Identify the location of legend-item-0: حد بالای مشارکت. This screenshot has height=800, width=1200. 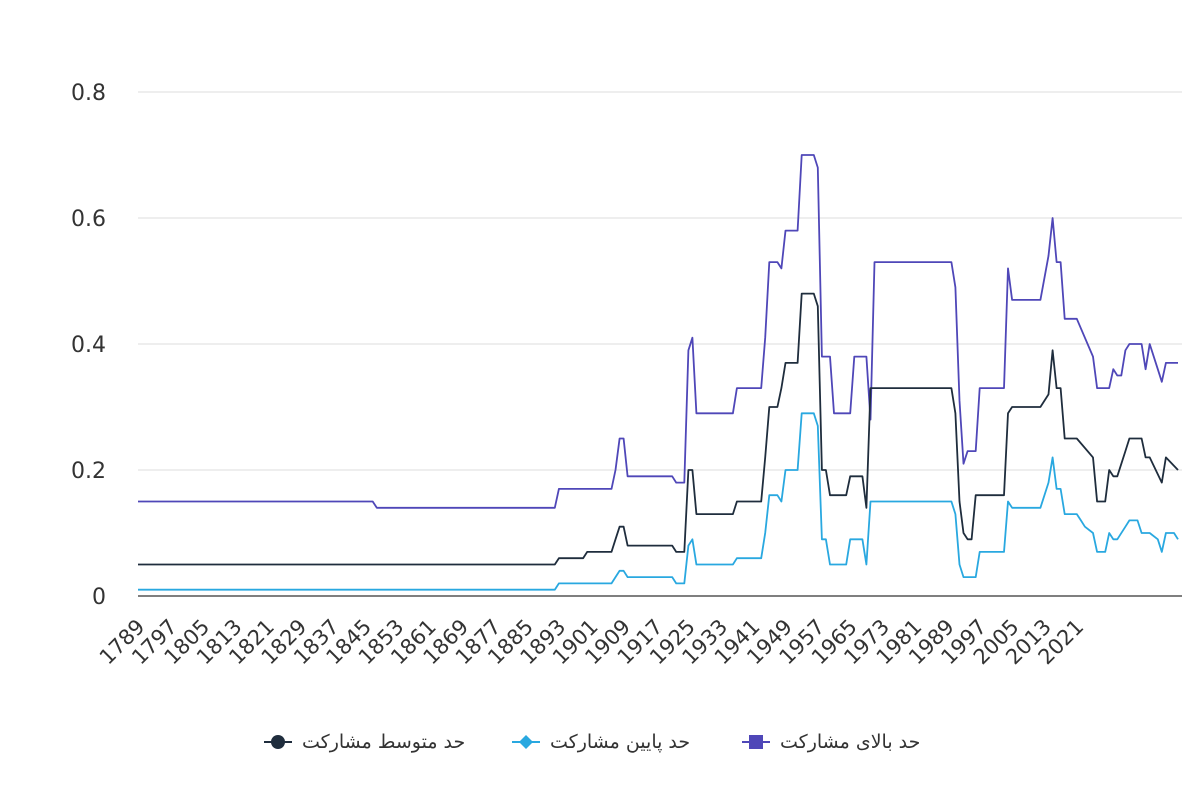
(830, 742).